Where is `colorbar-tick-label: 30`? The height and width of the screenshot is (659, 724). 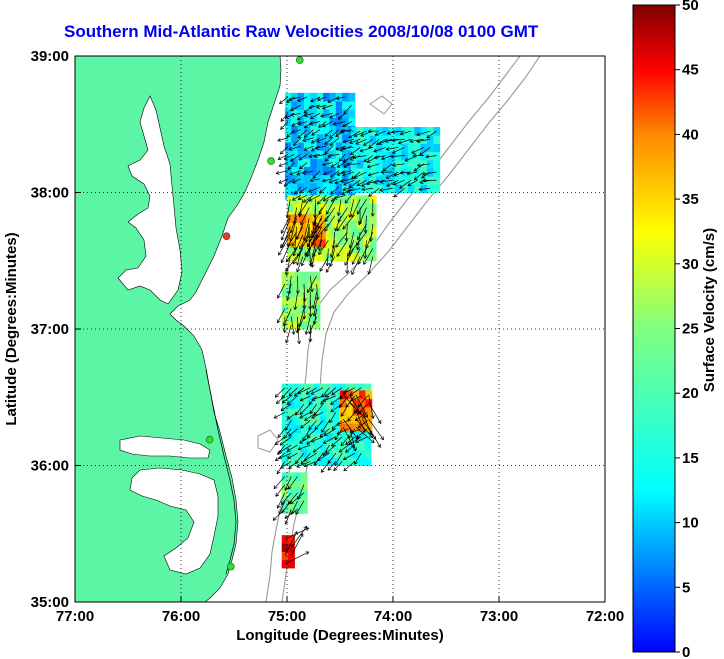
colorbar-tick-label: 30 is located at coordinates (690, 264).